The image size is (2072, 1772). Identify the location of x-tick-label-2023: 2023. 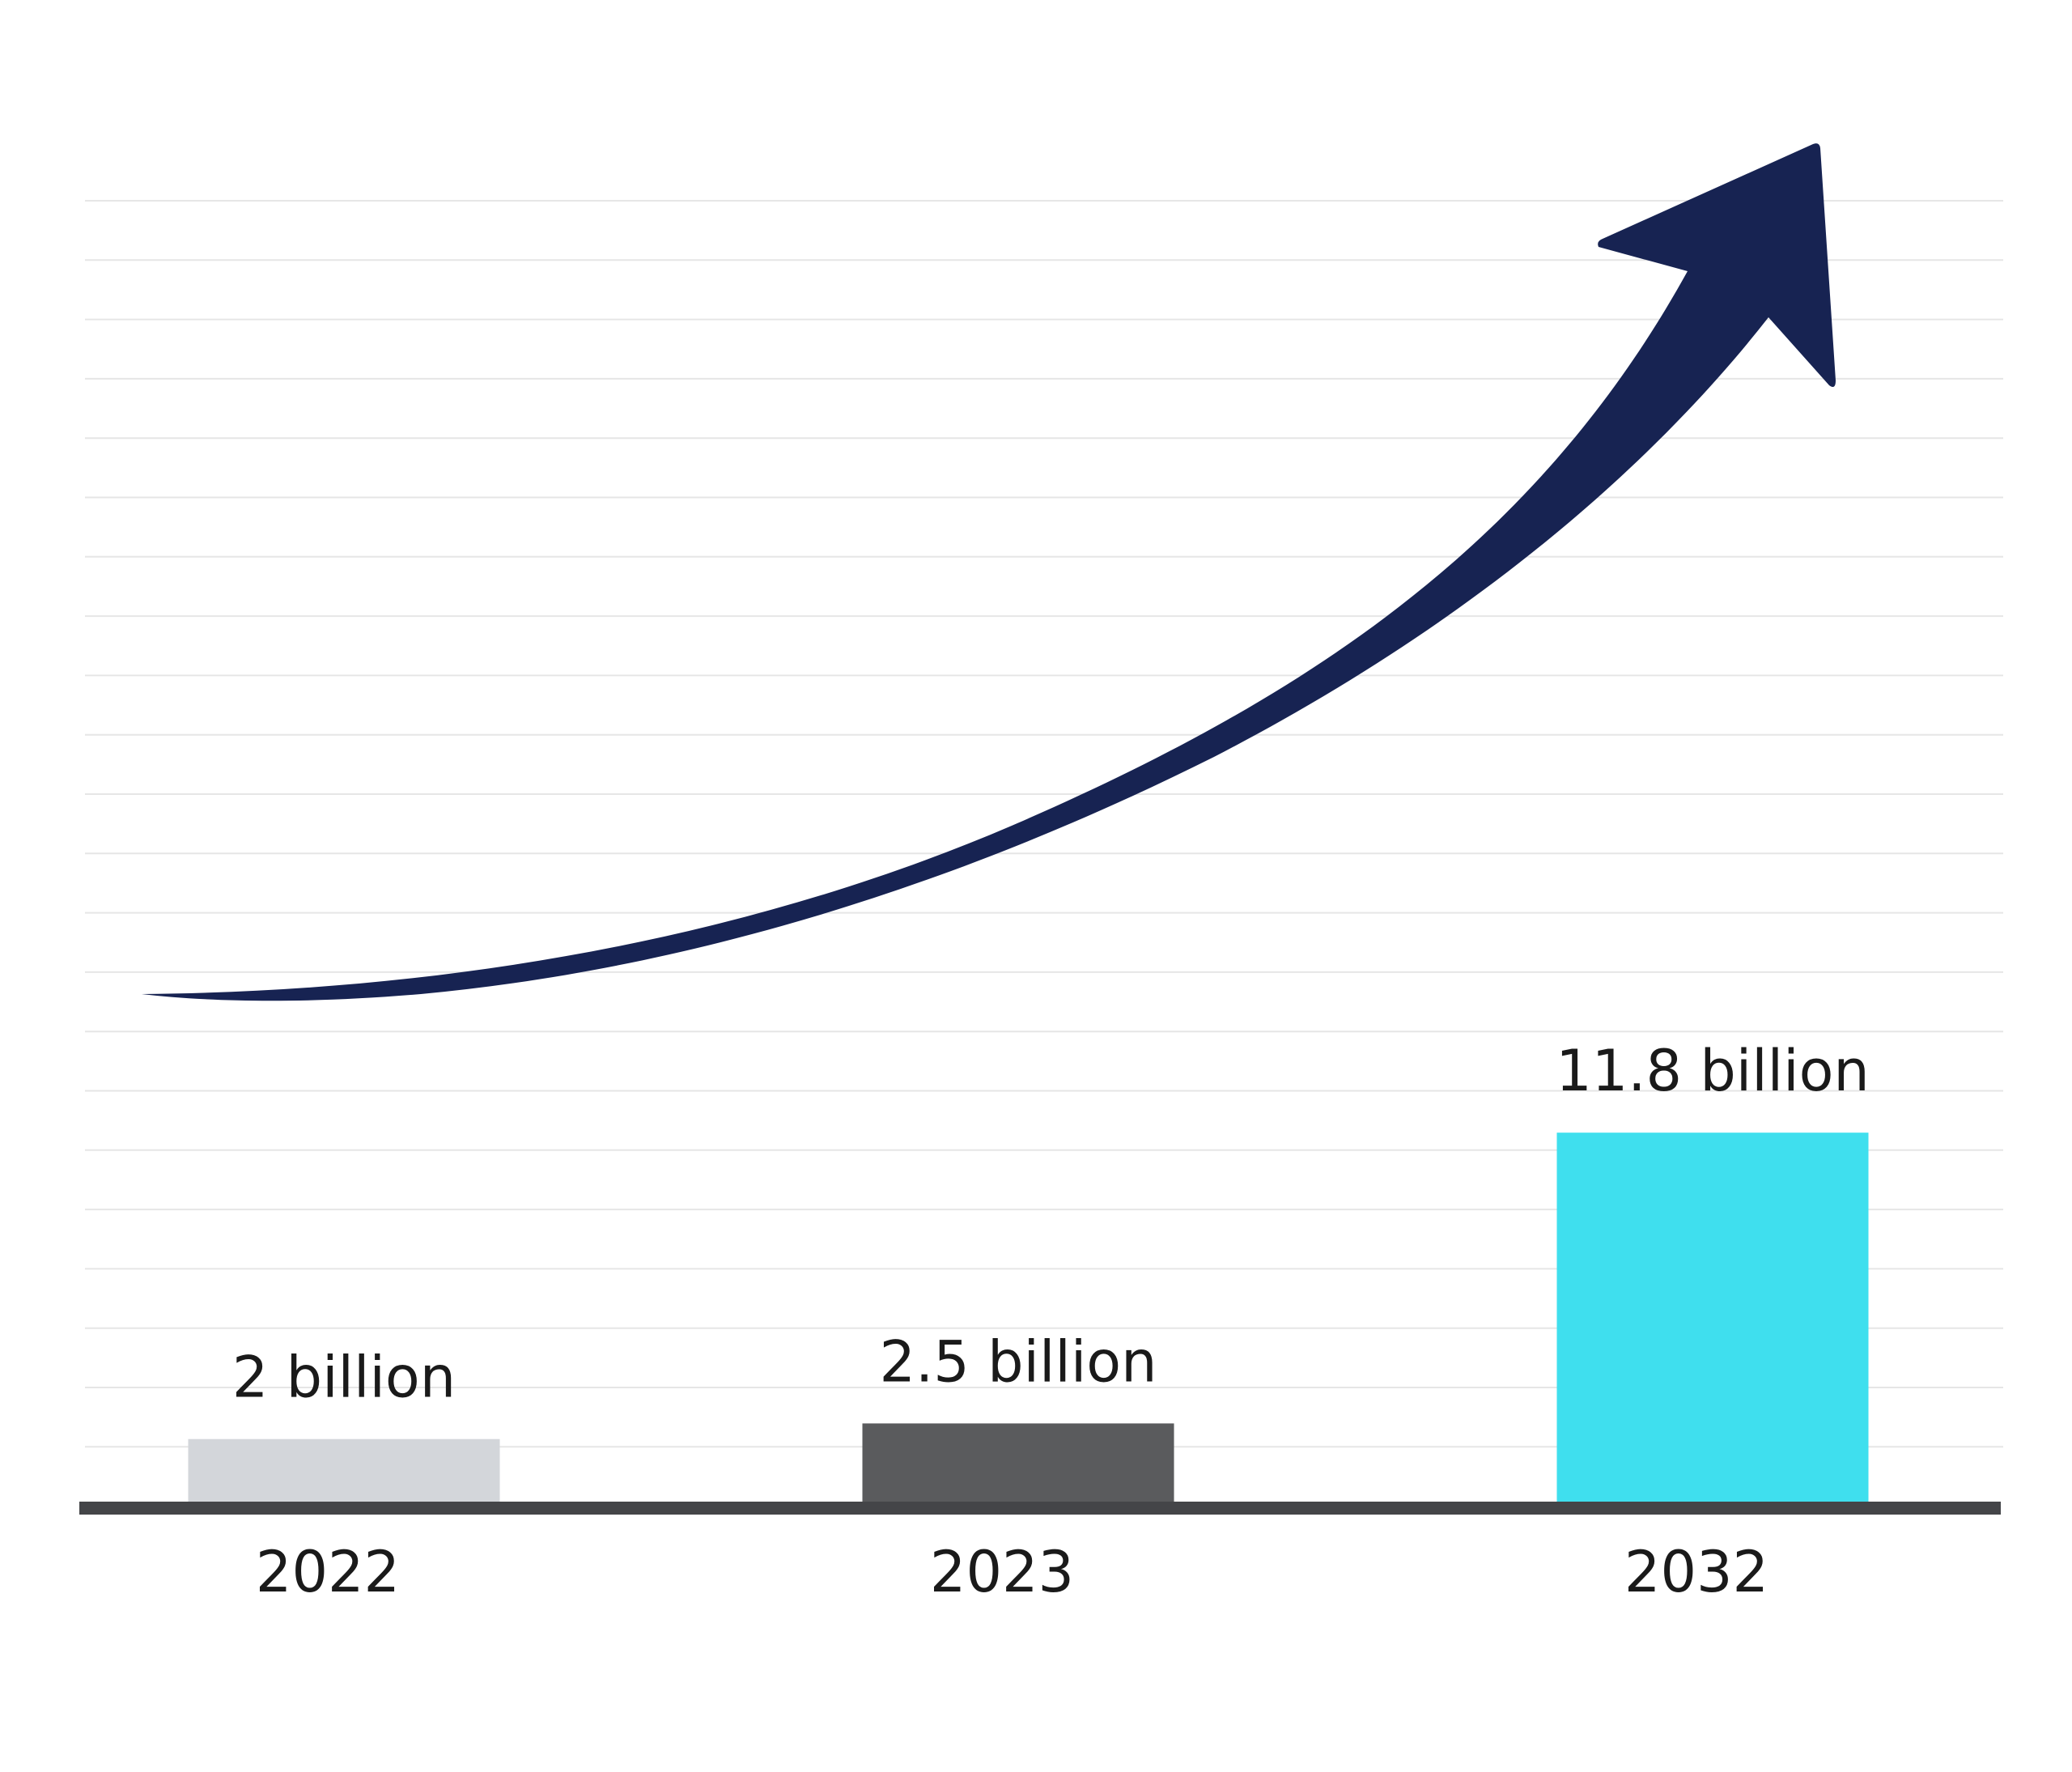
(1002, 1572).